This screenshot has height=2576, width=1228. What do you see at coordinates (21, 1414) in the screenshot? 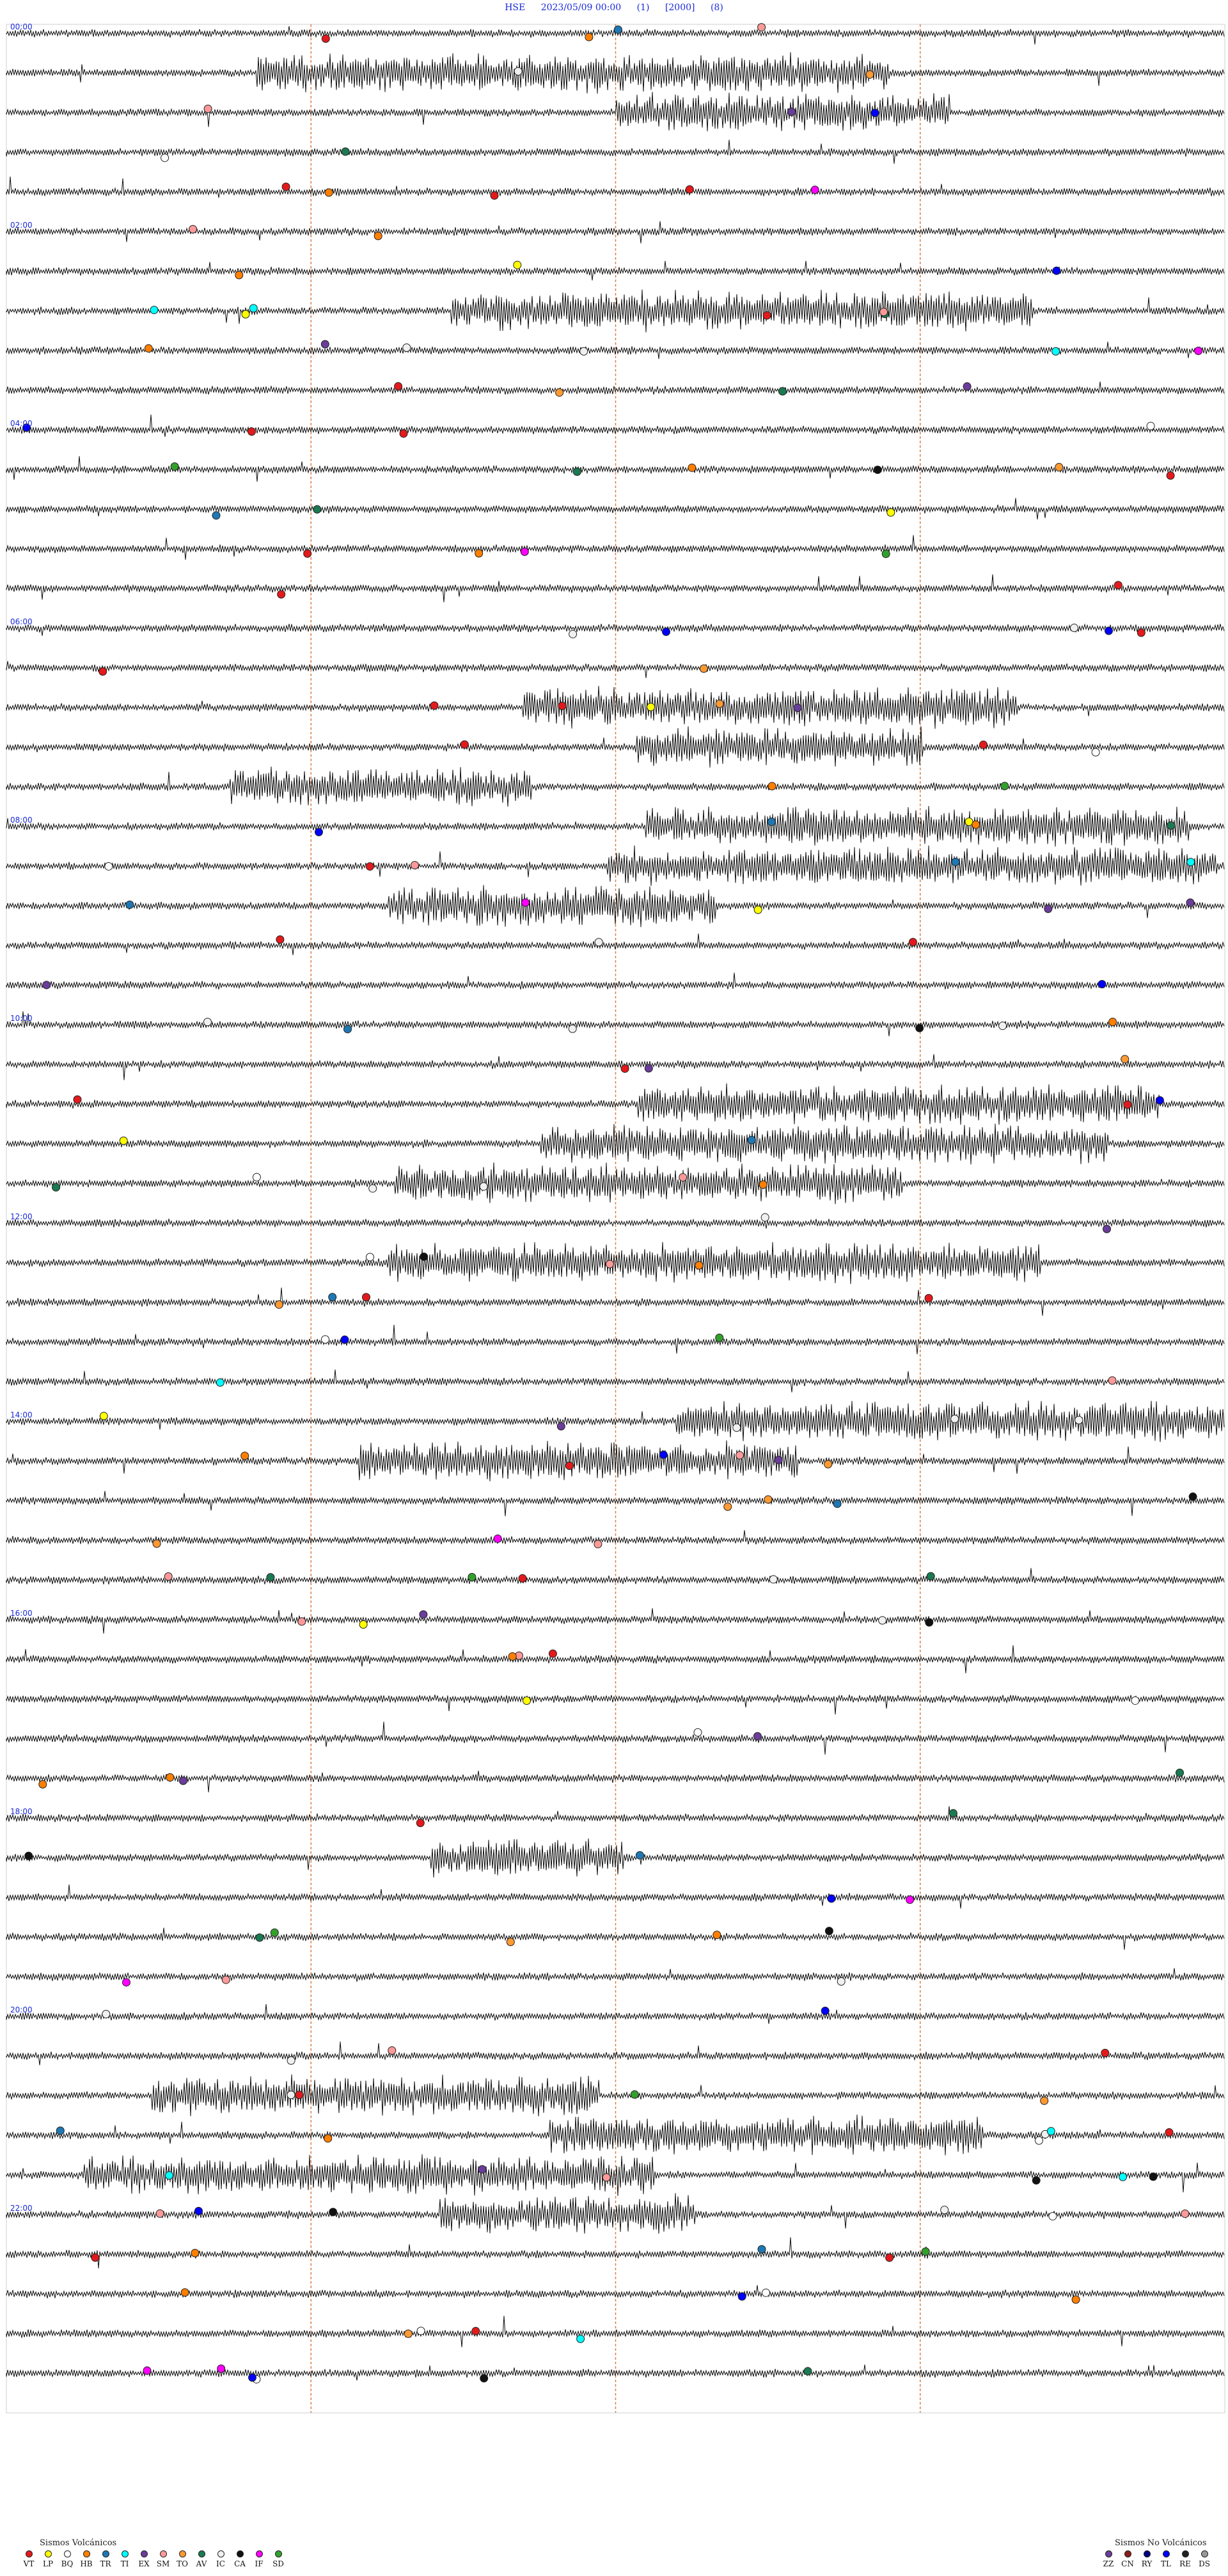
I see `time-label: 14:00` at bounding box center [21, 1414].